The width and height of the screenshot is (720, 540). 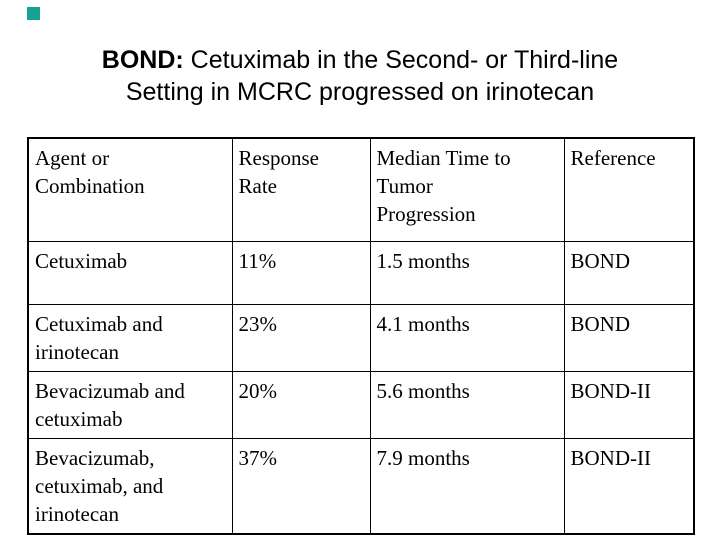 What do you see at coordinates (301, 404) in the screenshot?
I see `cell-response-rate: 20%` at bounding box center [301, 404].